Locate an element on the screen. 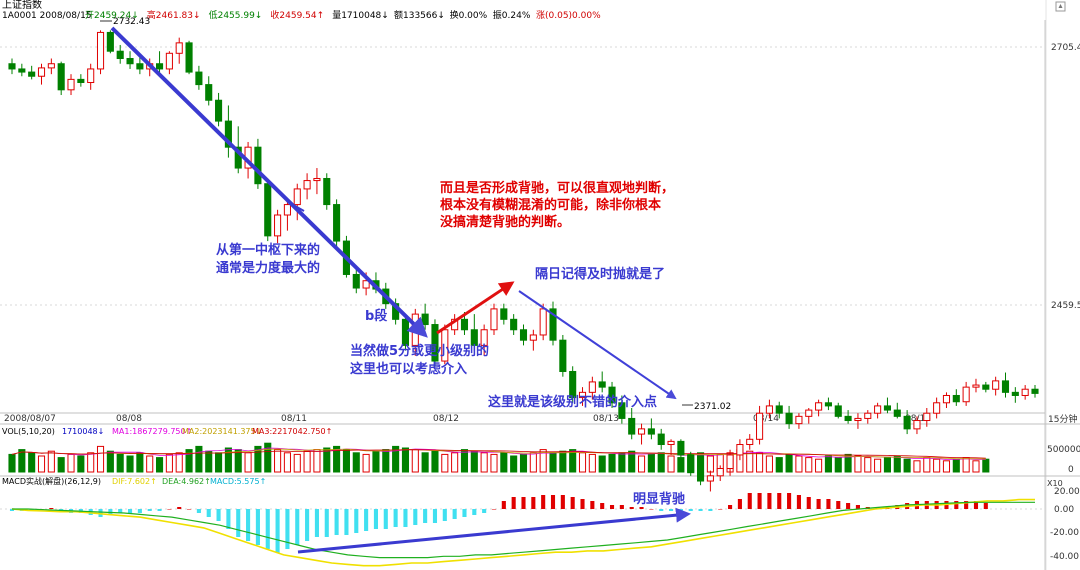  high-marker-label: 2732.43 is located at coordinates (131, 22).